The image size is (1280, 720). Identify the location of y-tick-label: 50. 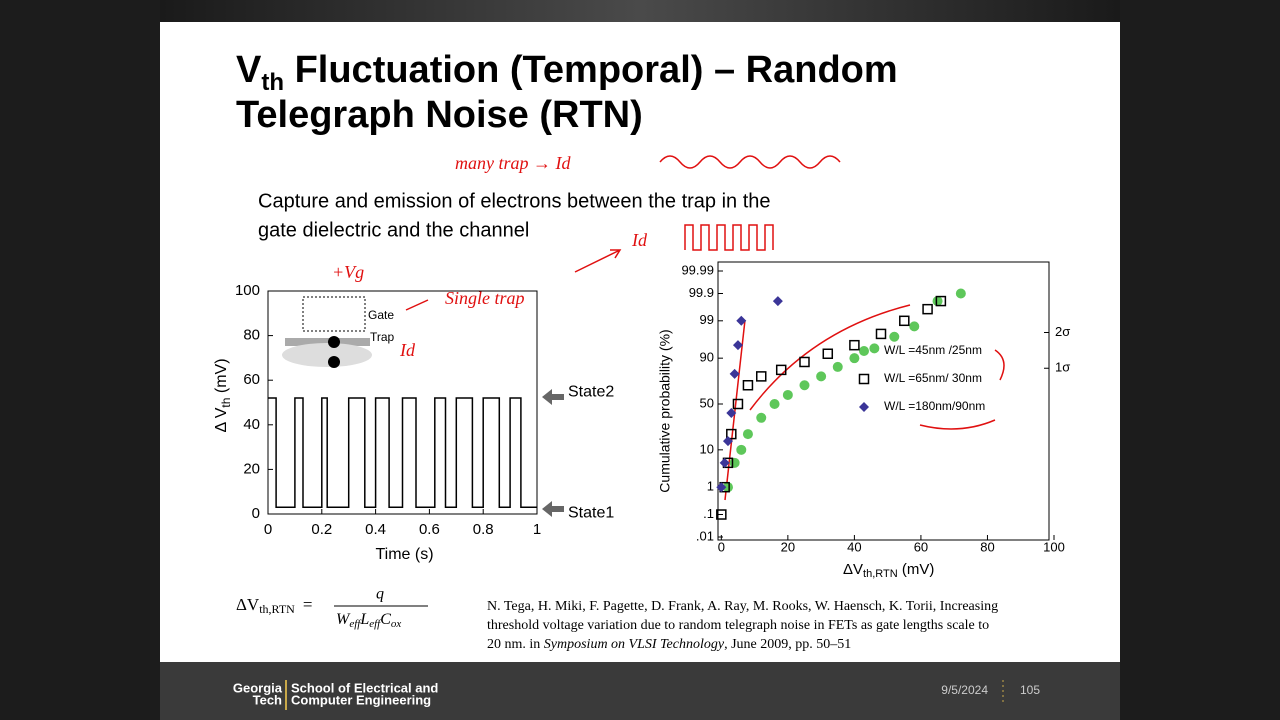
(707, 402).